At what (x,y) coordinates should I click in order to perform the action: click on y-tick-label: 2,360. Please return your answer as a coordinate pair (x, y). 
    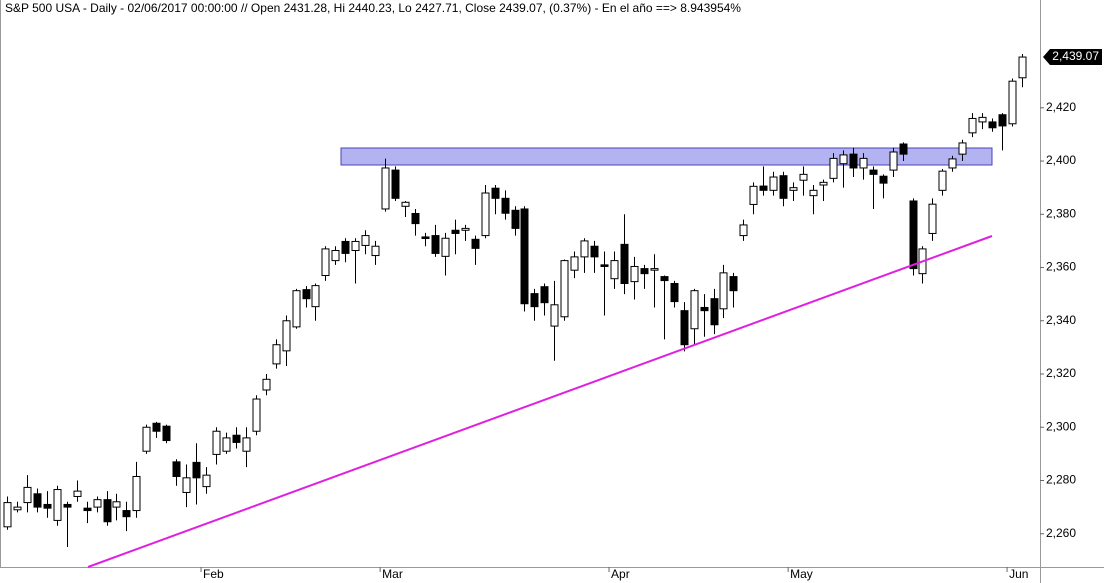
    Looking at the image, I should click on (1061, 267).